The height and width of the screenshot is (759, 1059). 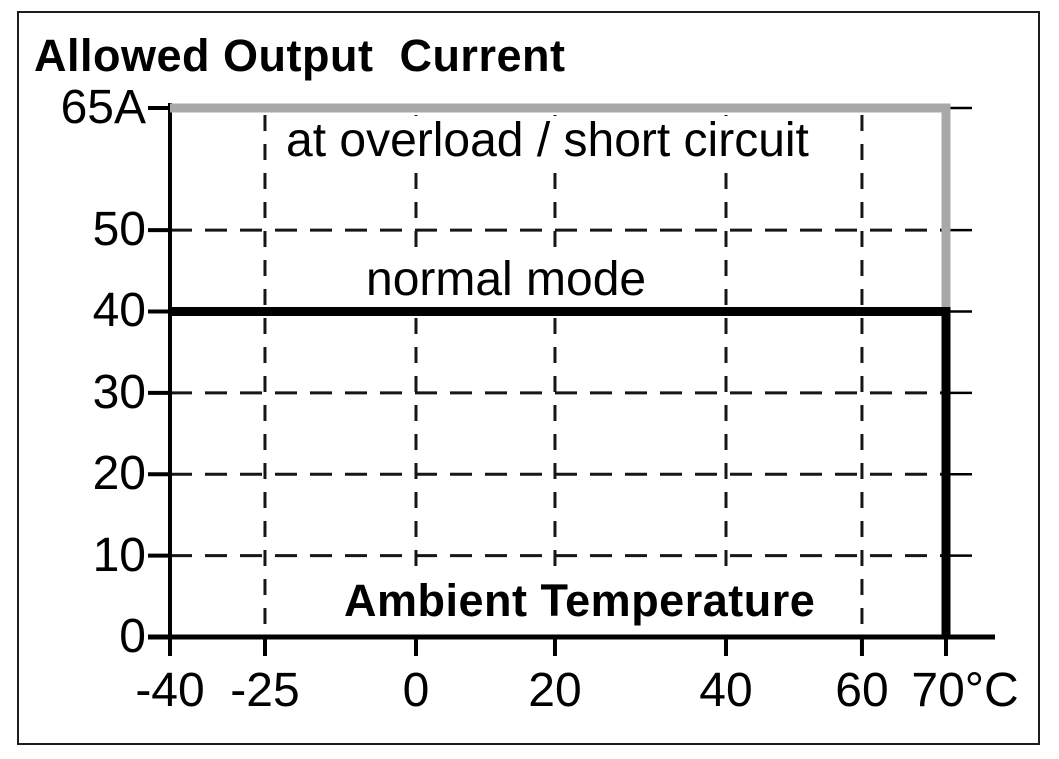 I want to click on y-tick-label-20: 20, so click(x=119, y=474).